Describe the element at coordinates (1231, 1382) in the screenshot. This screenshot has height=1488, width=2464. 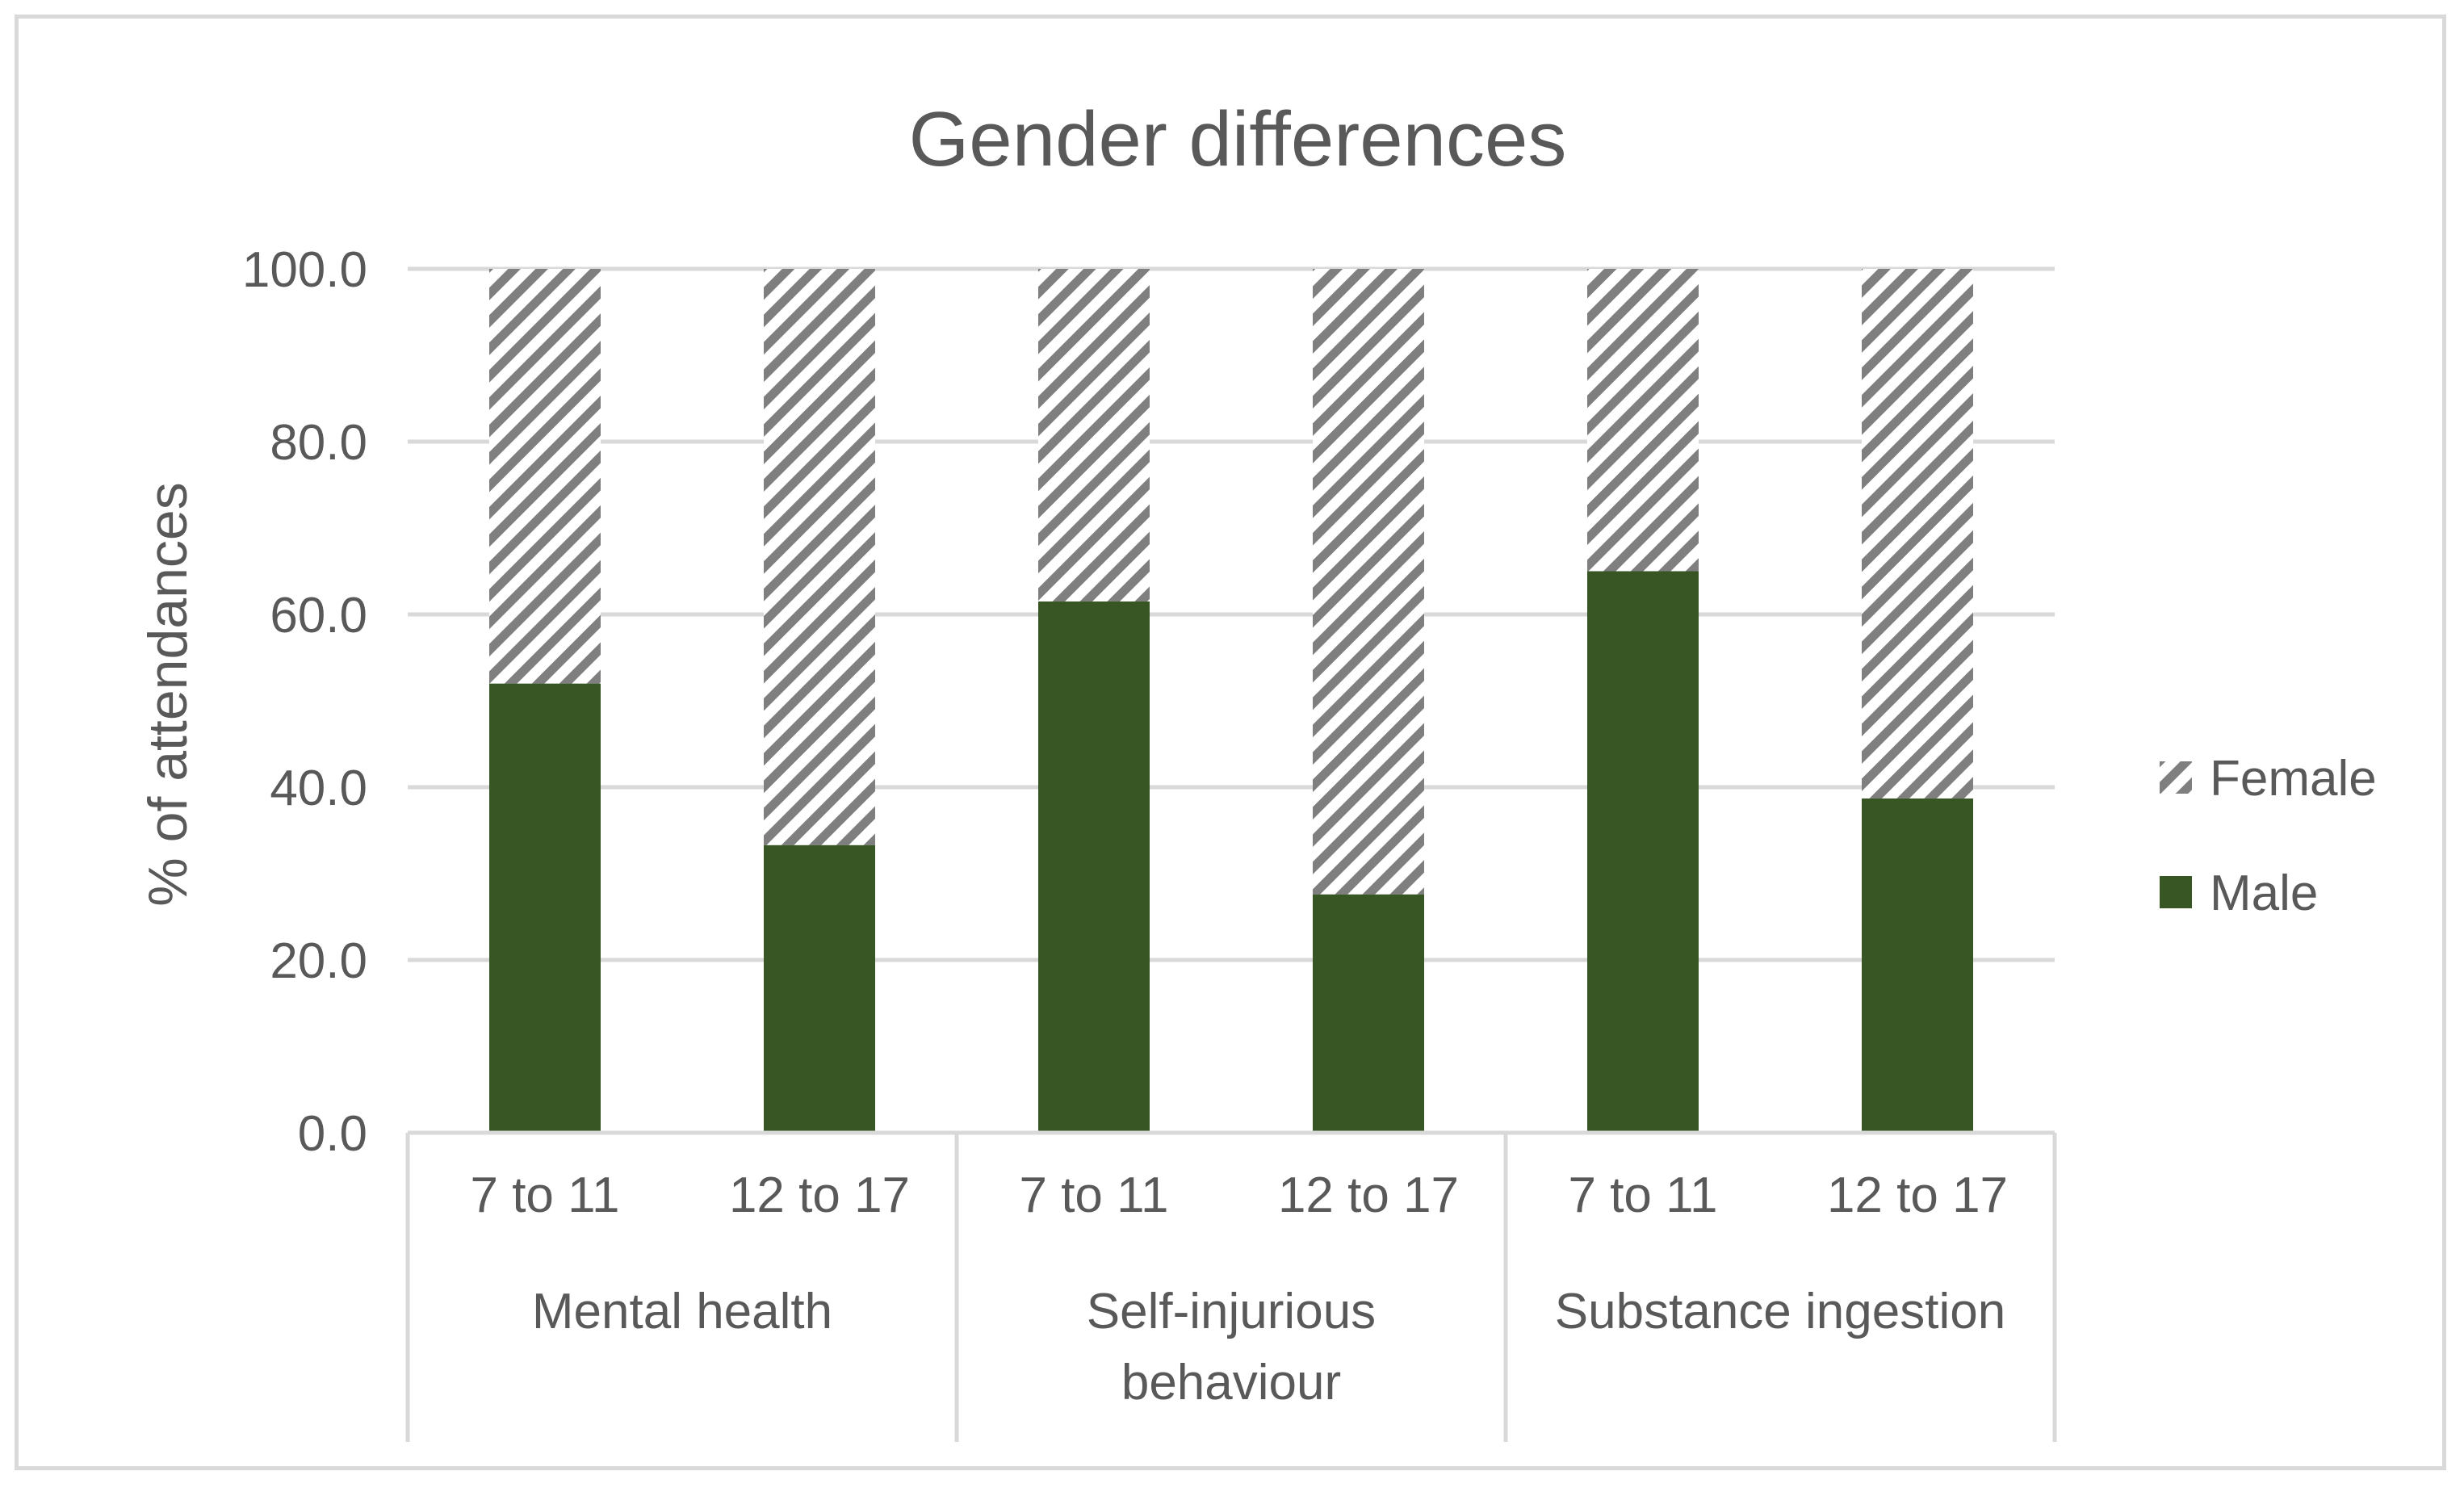
I see `group-label: behaviour` at that location.